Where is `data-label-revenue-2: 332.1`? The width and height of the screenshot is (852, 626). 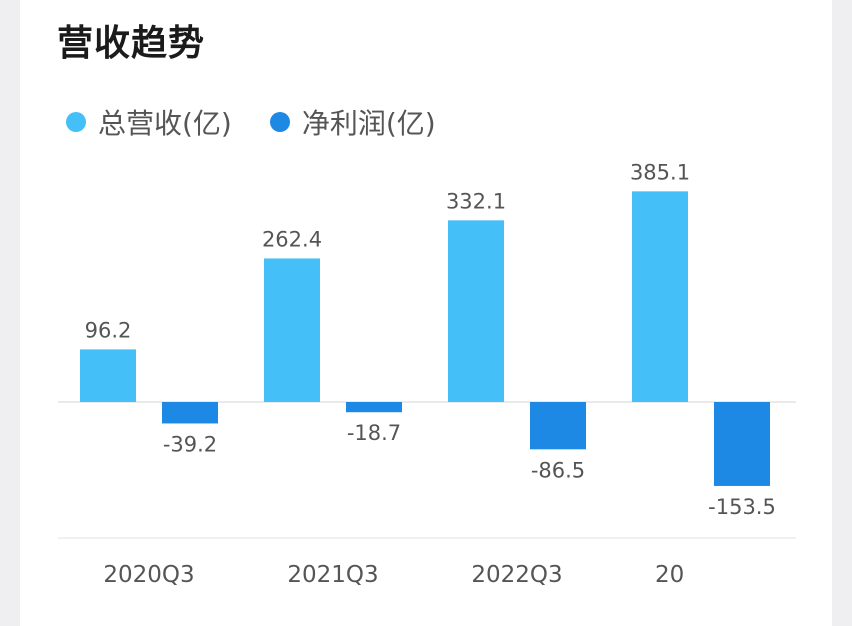 data-label-revenue-2: 332.1 is located at coordinates (476, 201).